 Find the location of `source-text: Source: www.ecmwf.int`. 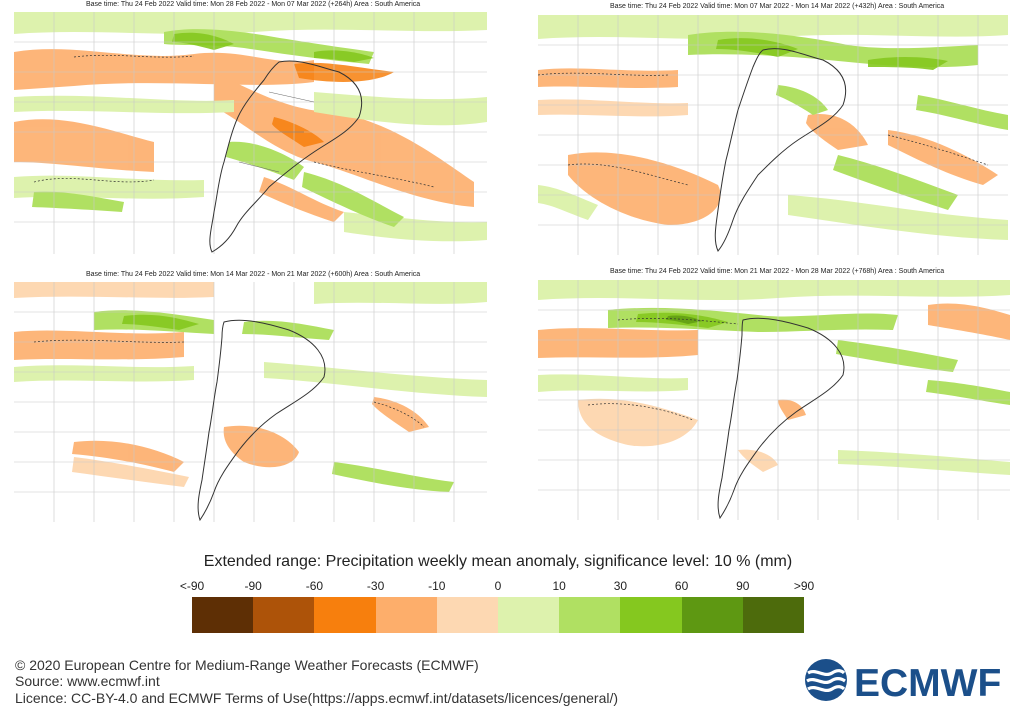

source-text: Source: www.ecmwf.int is located at coordinates (87, 681).